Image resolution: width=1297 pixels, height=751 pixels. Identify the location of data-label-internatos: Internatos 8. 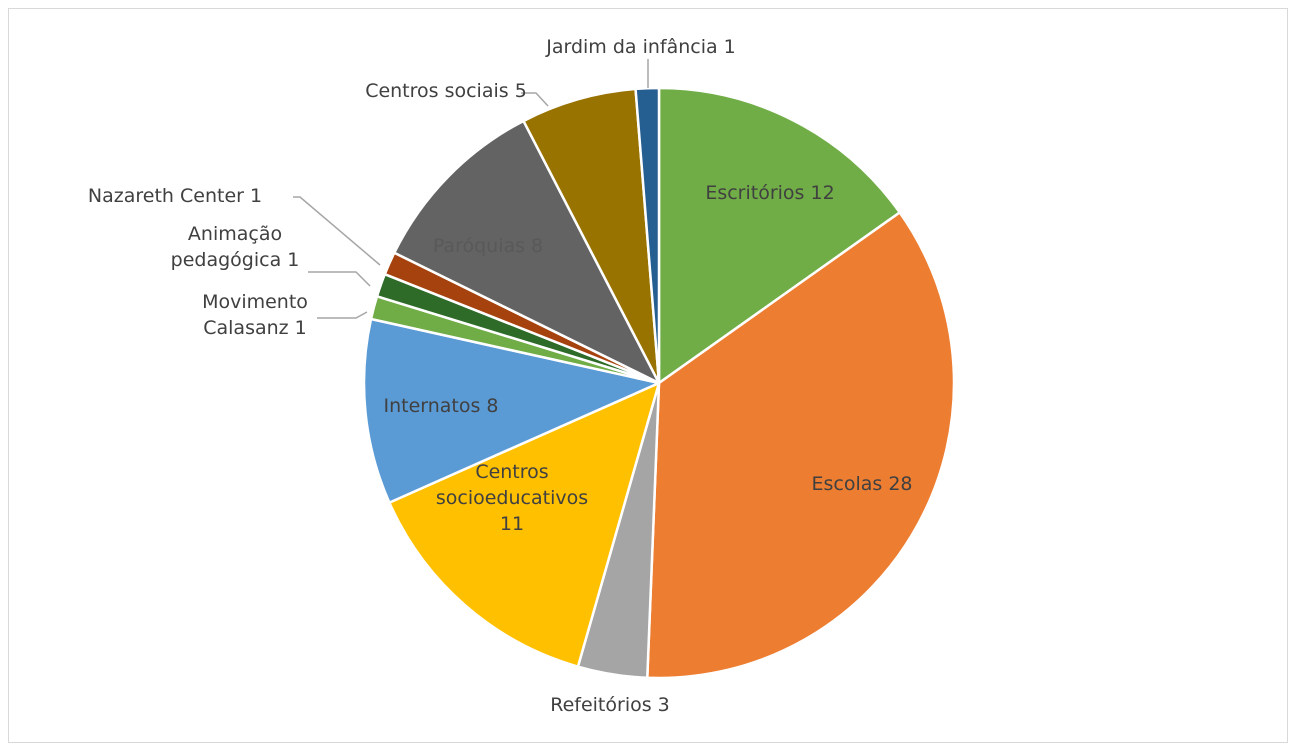
(440, 406).